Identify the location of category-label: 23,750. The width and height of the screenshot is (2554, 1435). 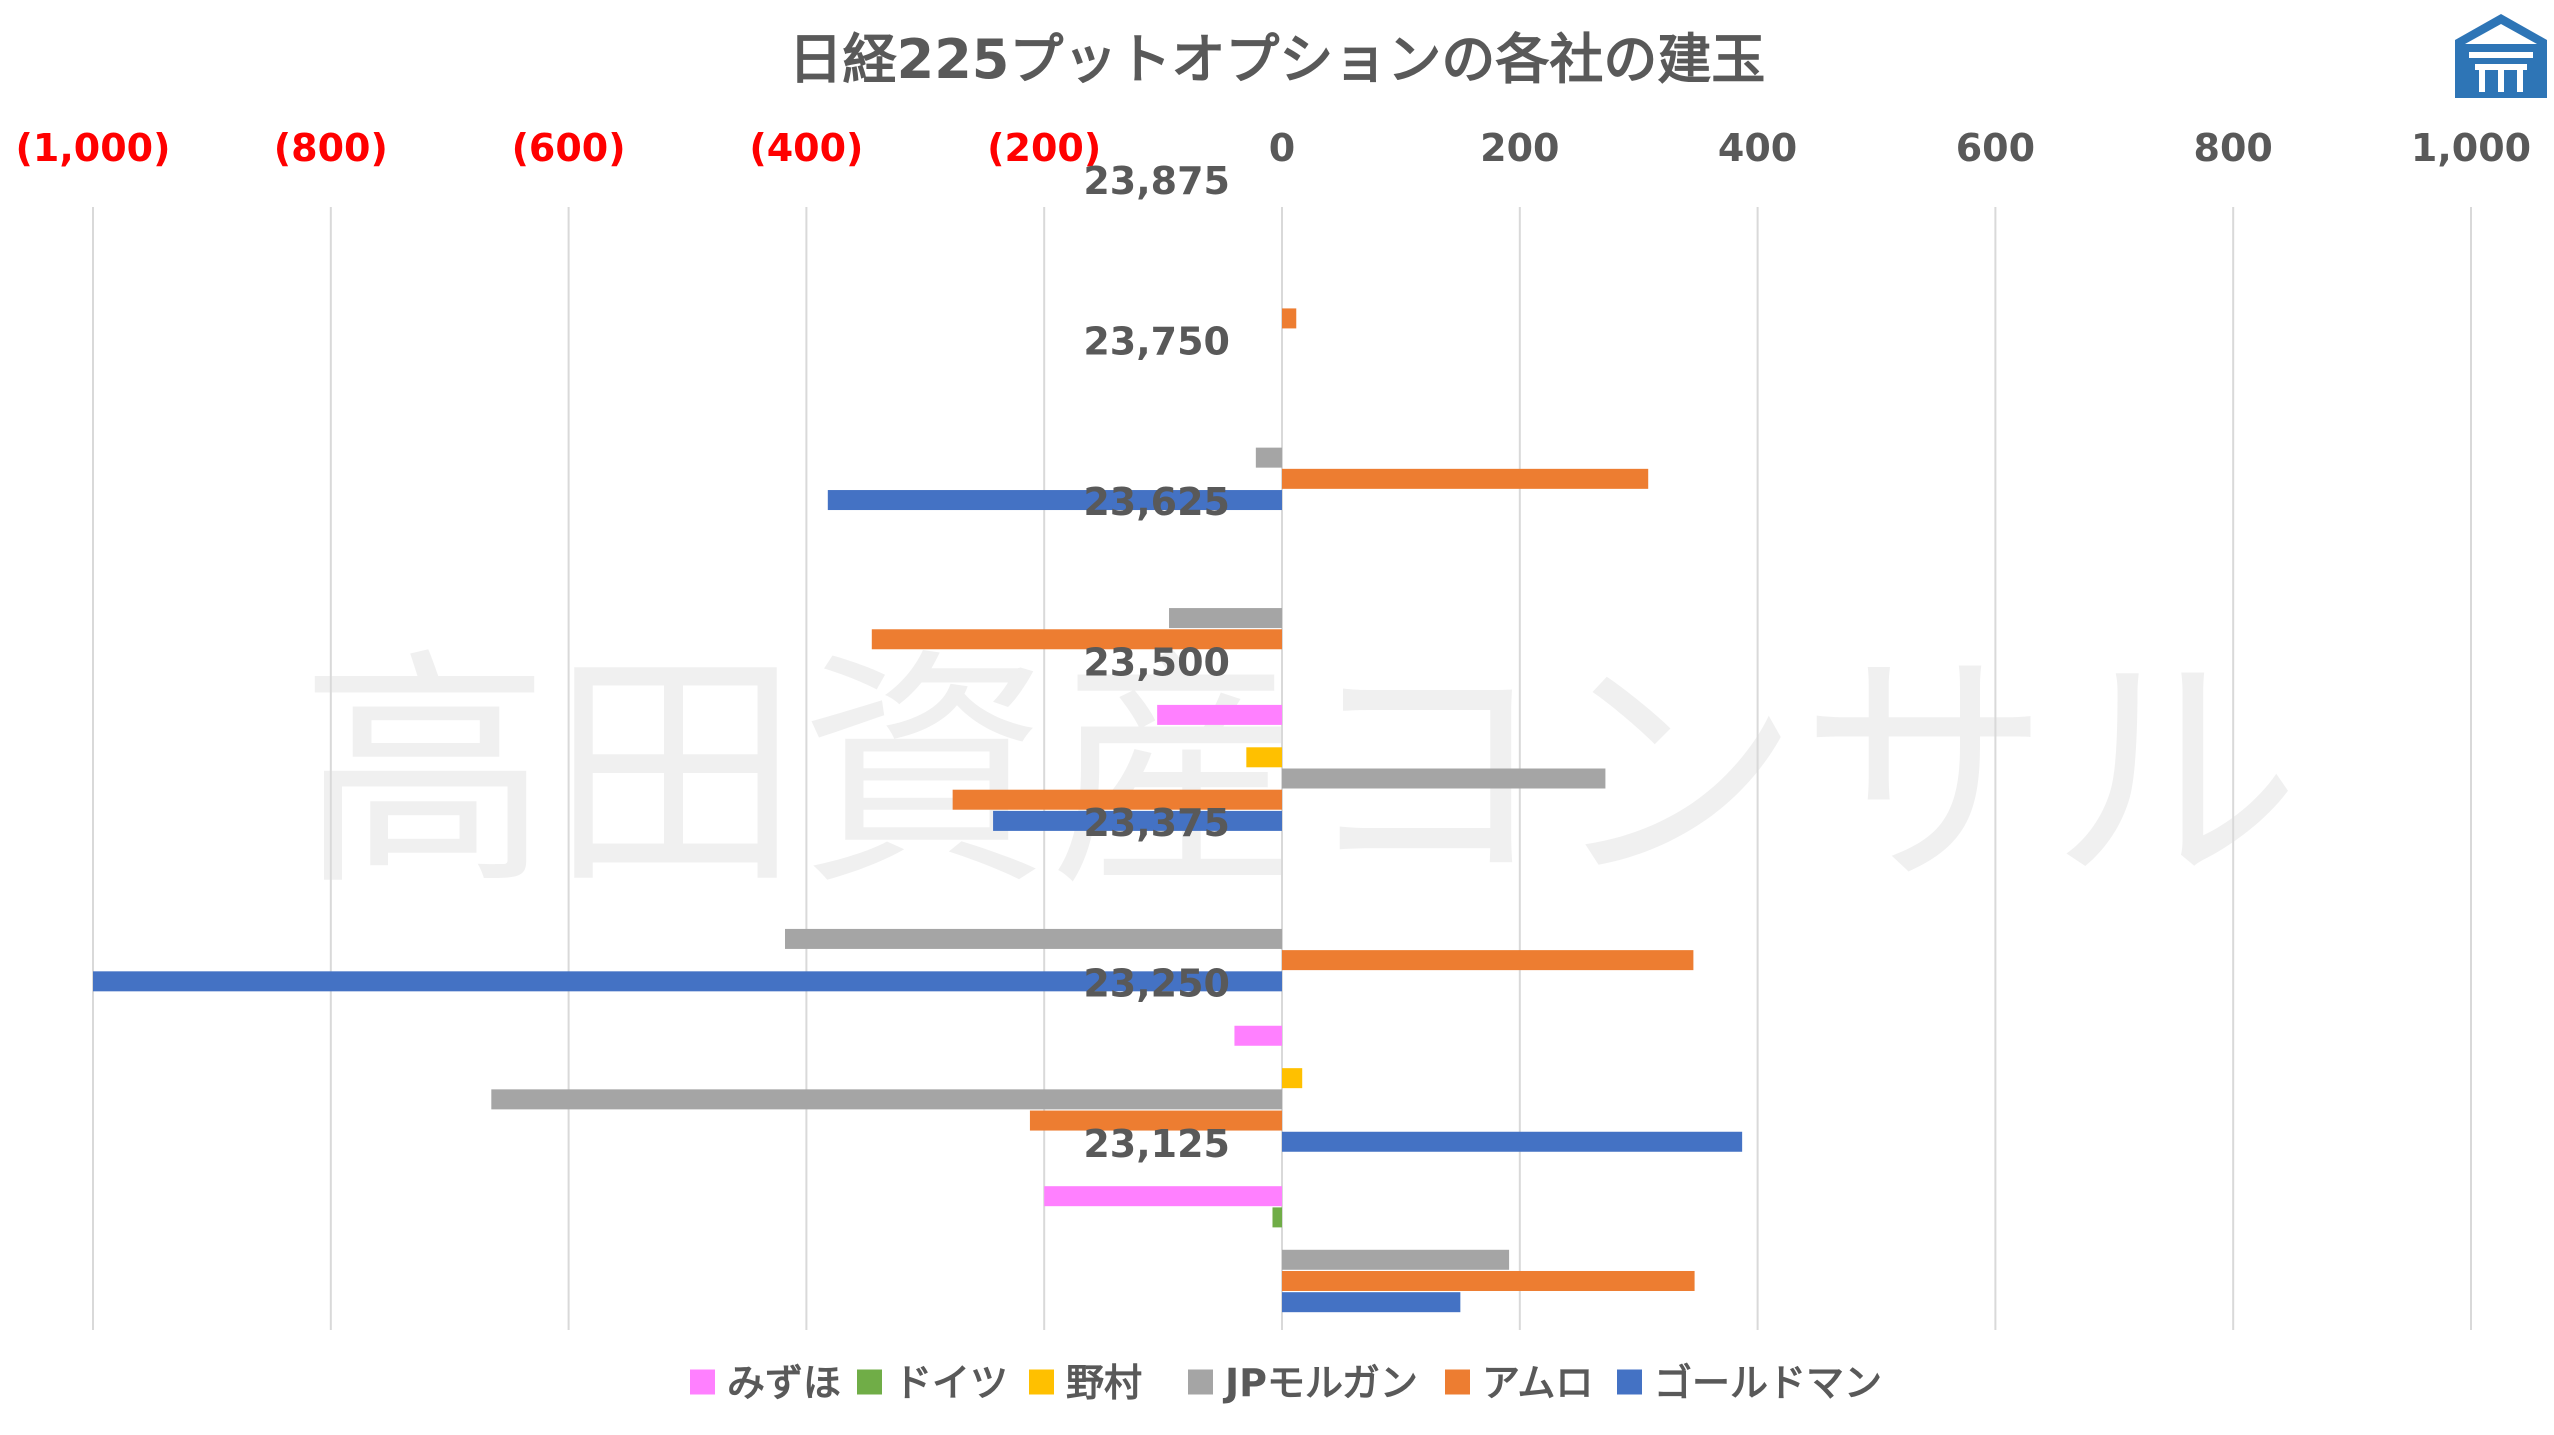
(1156, 342).